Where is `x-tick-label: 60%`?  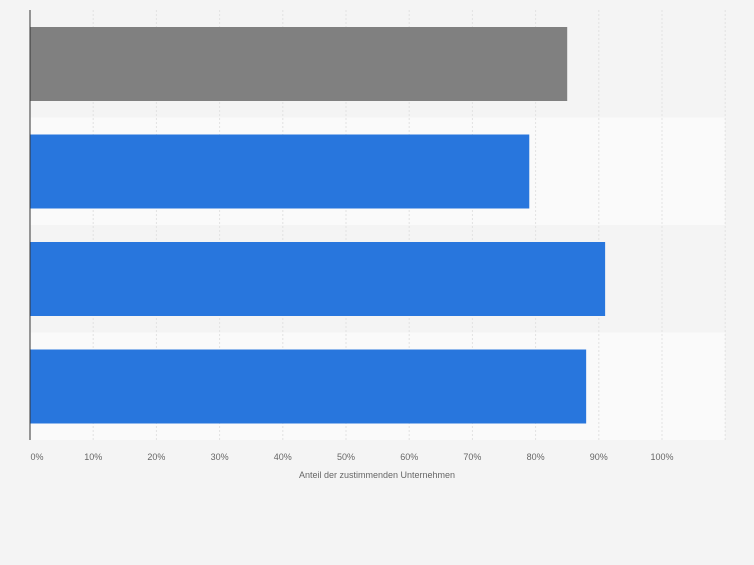
x-tick-label: 60% is located at coordinates (409, 457).